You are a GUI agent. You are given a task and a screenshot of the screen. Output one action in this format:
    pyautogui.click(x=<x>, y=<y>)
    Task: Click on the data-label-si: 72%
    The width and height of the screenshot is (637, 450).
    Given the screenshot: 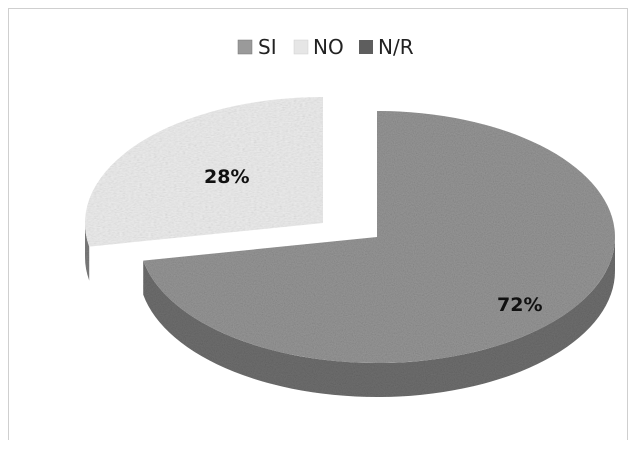 What is the action you would take?
    pyautogui.click(x=519, y=305)
    